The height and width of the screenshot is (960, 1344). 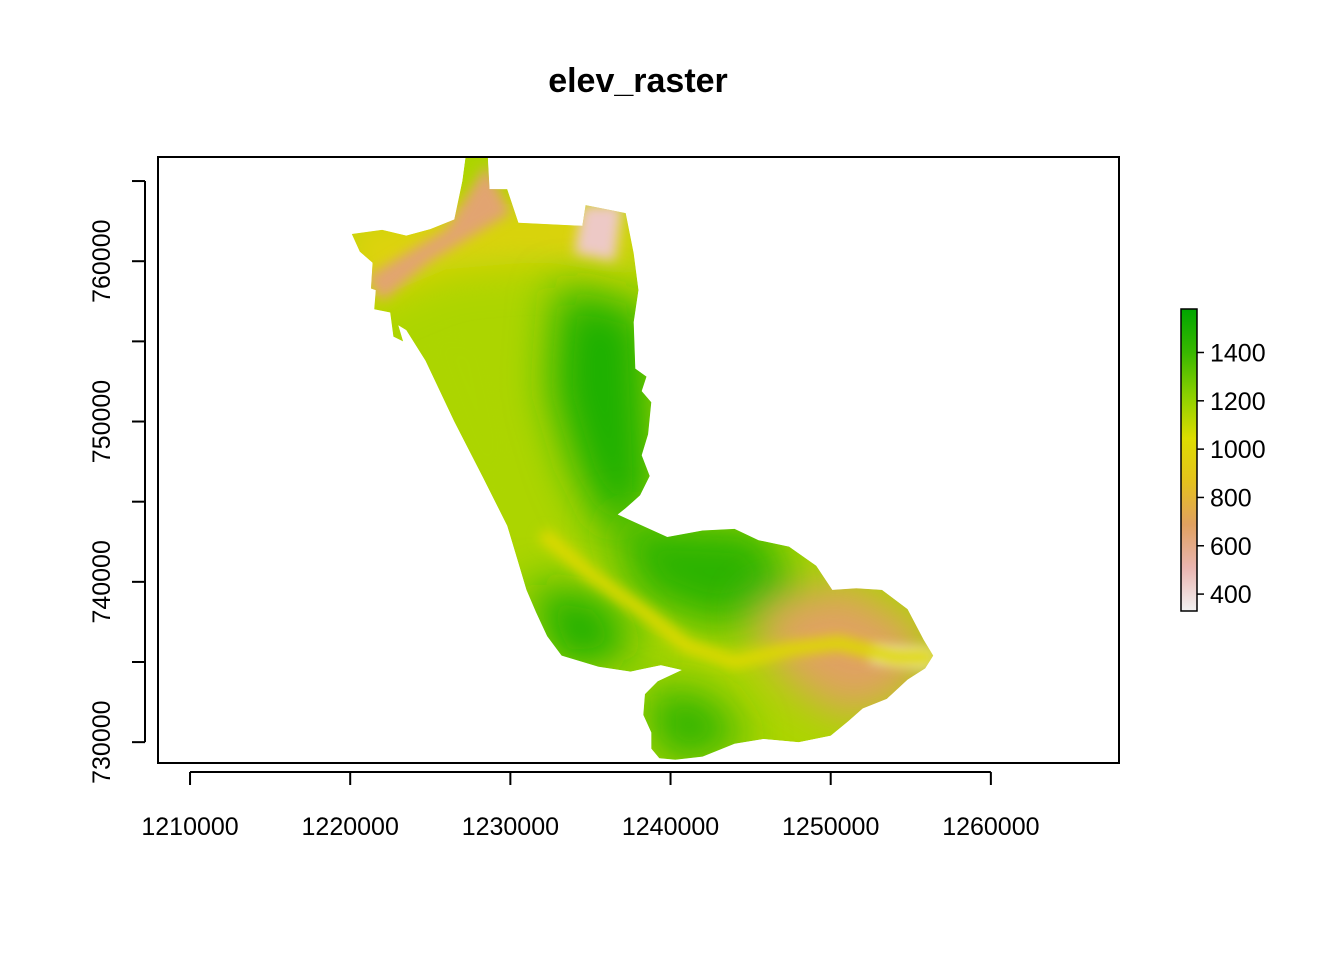 I want to click on river-valley, so click(x=735, y=599).